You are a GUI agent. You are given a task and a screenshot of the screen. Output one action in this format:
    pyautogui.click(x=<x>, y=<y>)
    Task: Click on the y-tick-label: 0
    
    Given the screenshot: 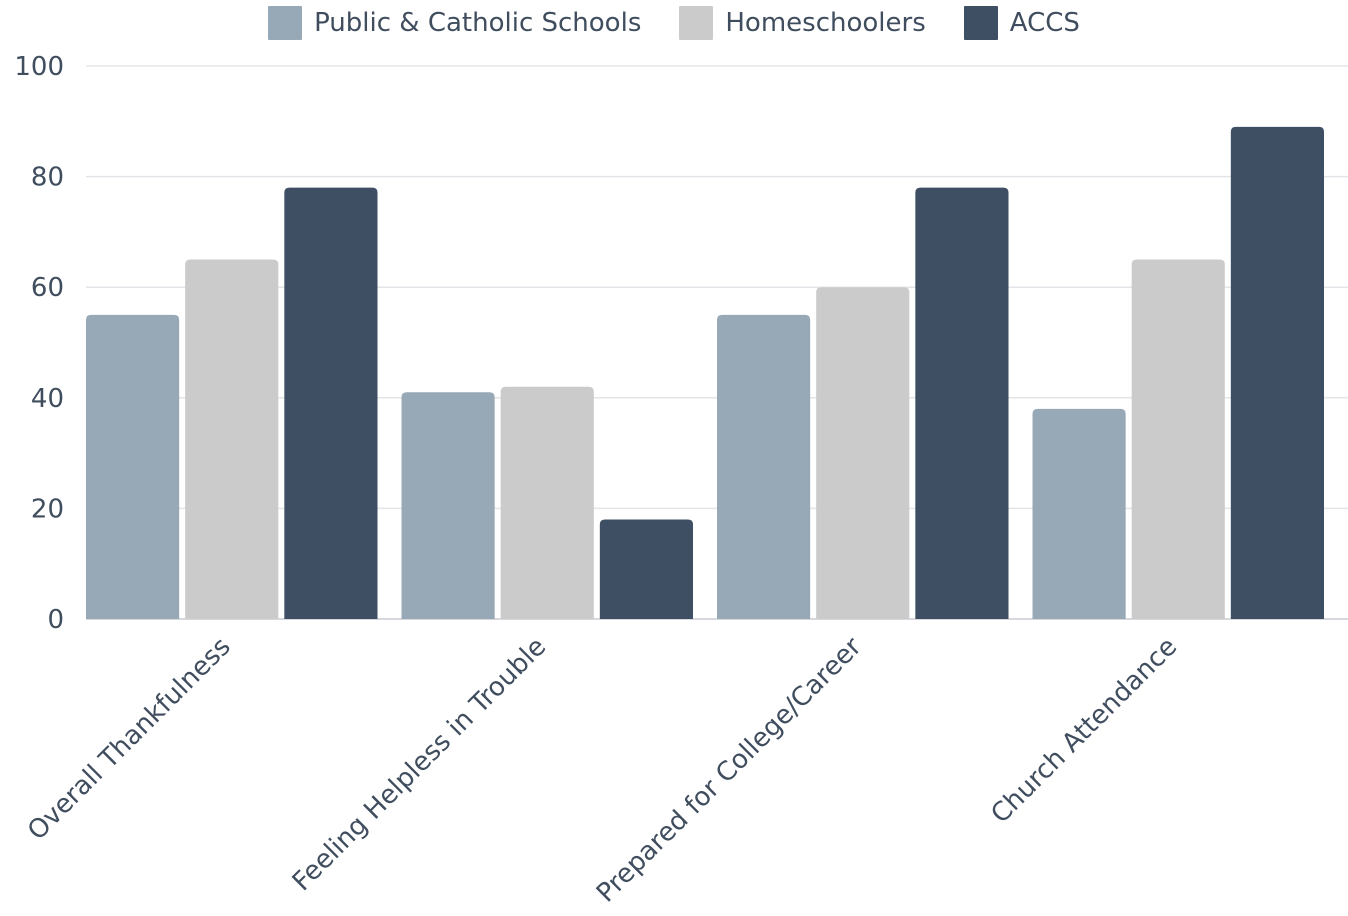 What is the action you would take?
    pyautogui.click(x=55, y=620)
    